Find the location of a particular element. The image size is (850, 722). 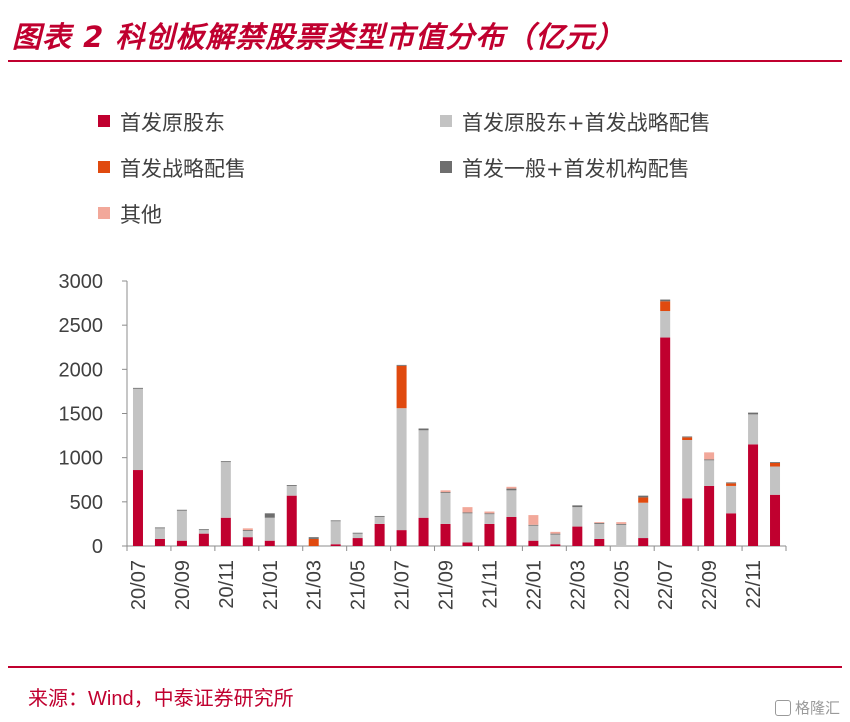

legend-label: 首发一般+首发机构配售 is located at coordinates (576, 169).